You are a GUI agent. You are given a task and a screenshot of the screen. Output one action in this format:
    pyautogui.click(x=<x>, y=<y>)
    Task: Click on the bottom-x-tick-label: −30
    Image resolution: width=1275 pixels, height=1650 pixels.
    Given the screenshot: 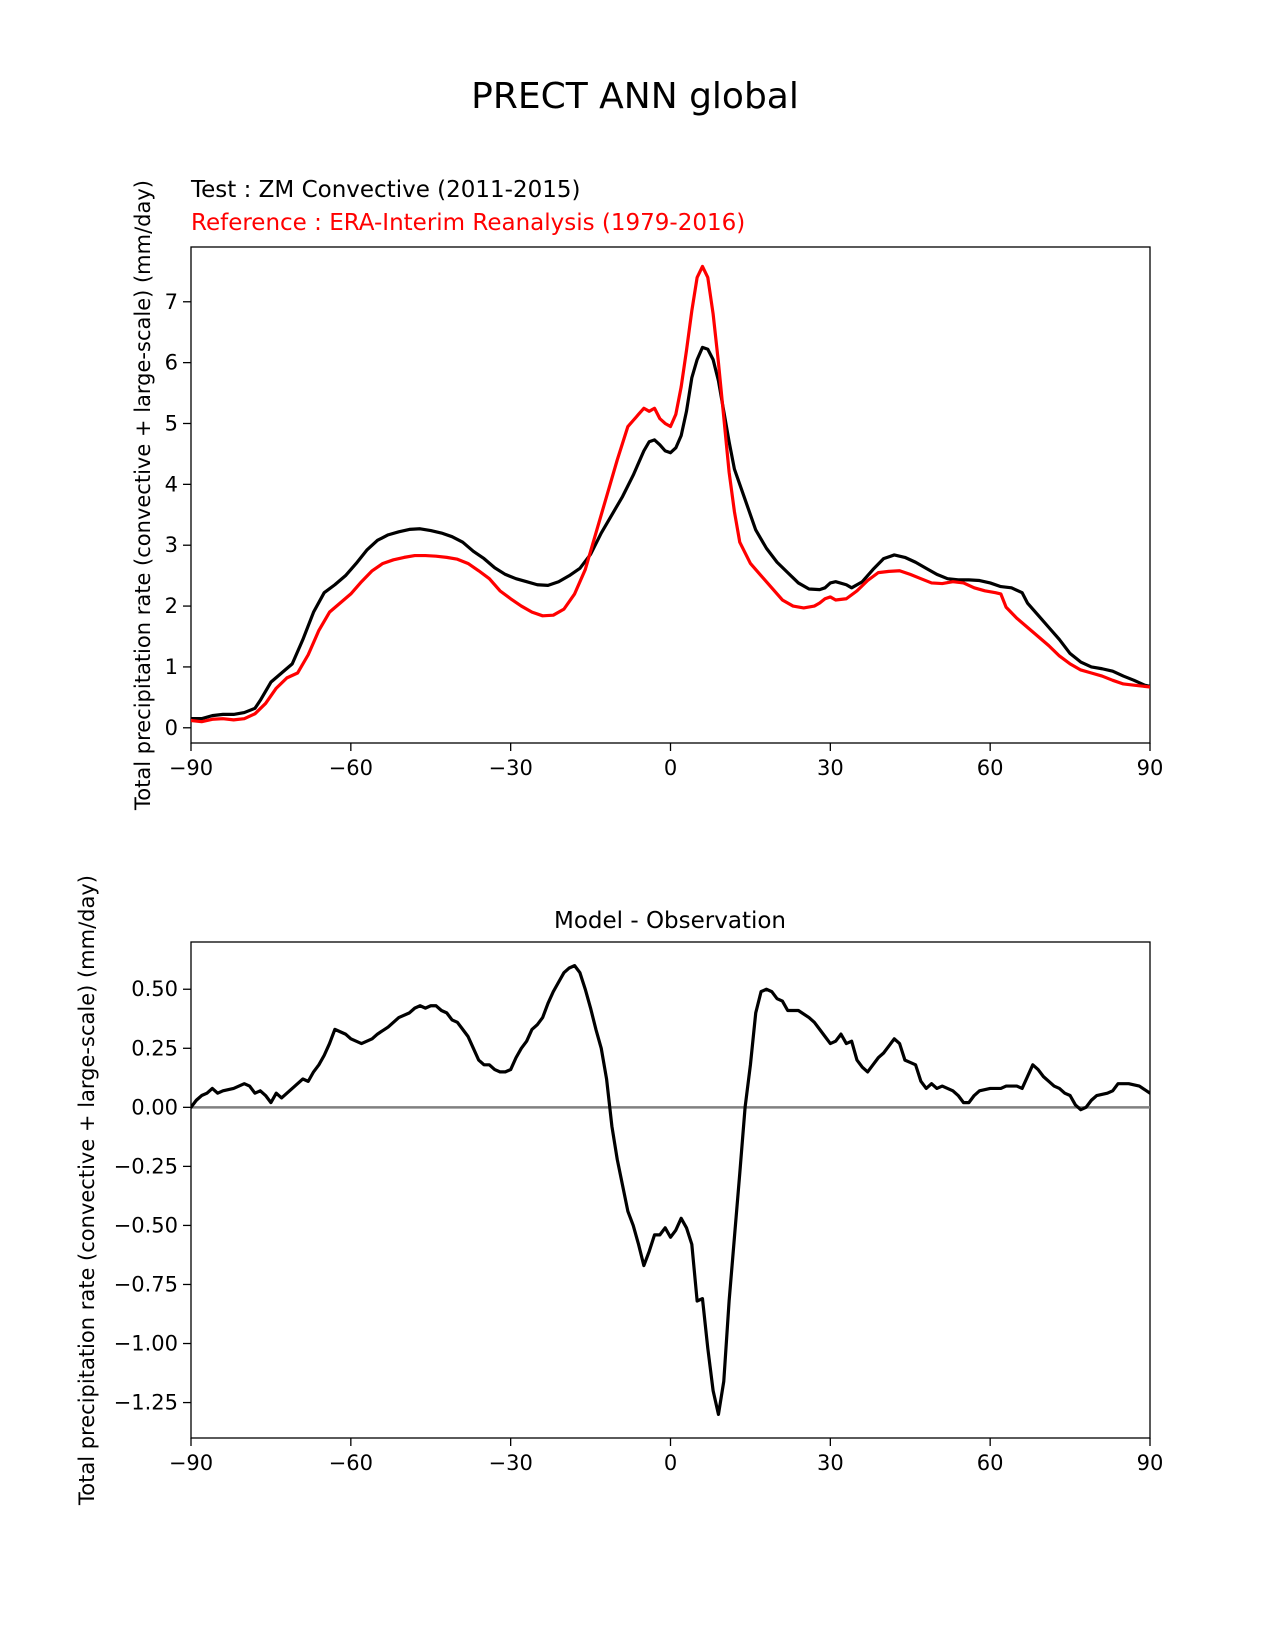 What is the action you would take?
    pyautogui.click(x=511, y=1463)
    